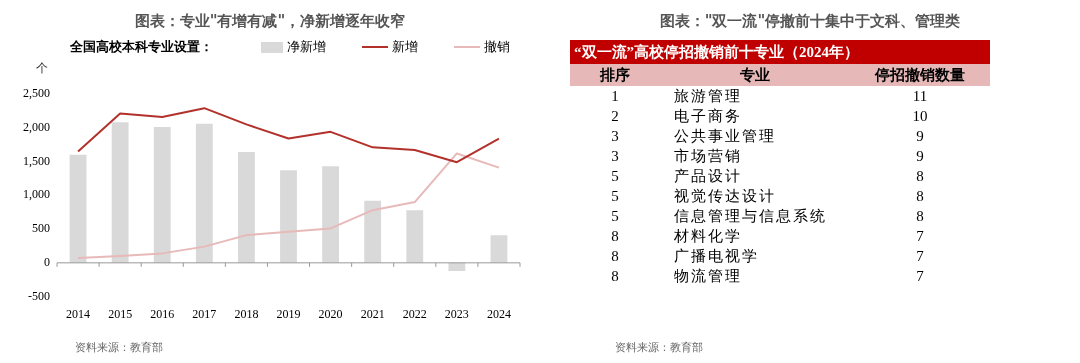 This screenshot has height=363, width=1080. Describe the element at coordinates (755, 75) in the screenshot. I see `text: 专业` at that location.